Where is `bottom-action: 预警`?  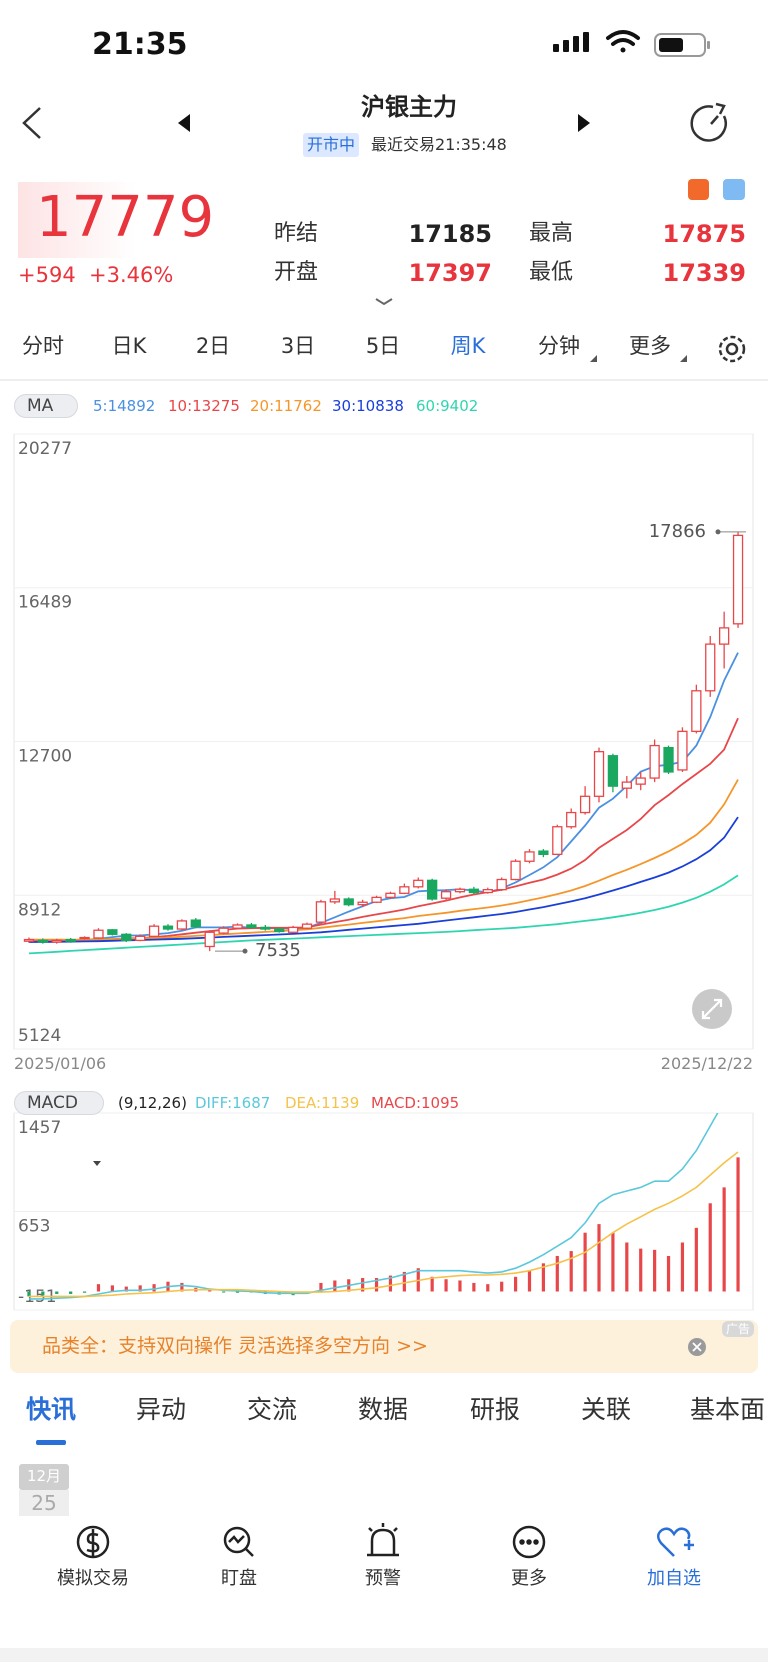 bottom-action: 预警 is located at coordinates (383, 1578).